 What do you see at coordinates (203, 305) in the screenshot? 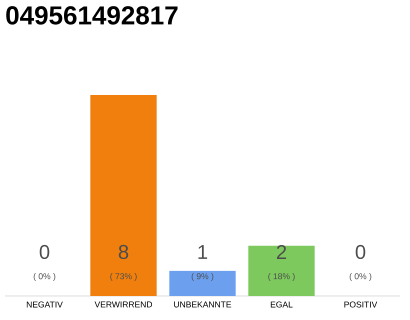
I see `x-tick-label: UNBEKANNTE` at bounding box center [203, 305].